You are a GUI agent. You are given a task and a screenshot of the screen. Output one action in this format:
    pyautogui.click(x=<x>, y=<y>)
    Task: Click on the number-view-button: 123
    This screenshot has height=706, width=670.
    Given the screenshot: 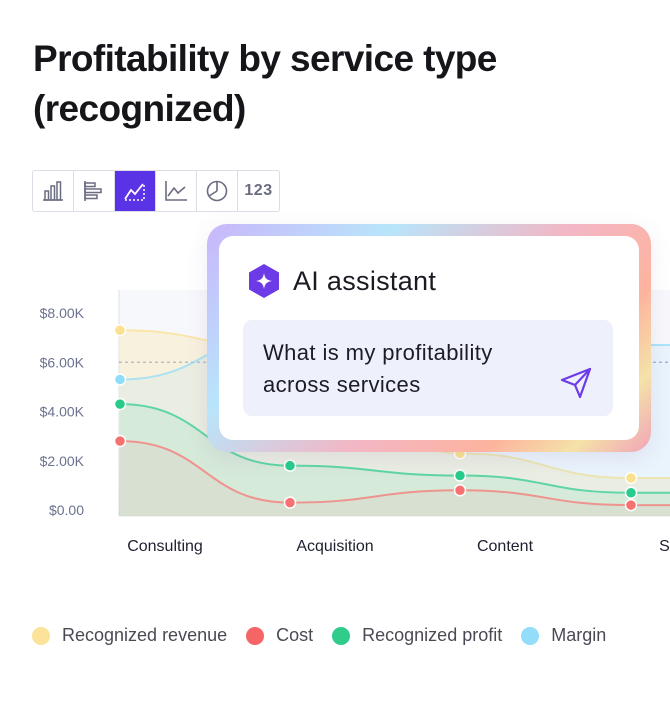 What is the action you would take?
    pyautogui.click(x=258, y=191)
    